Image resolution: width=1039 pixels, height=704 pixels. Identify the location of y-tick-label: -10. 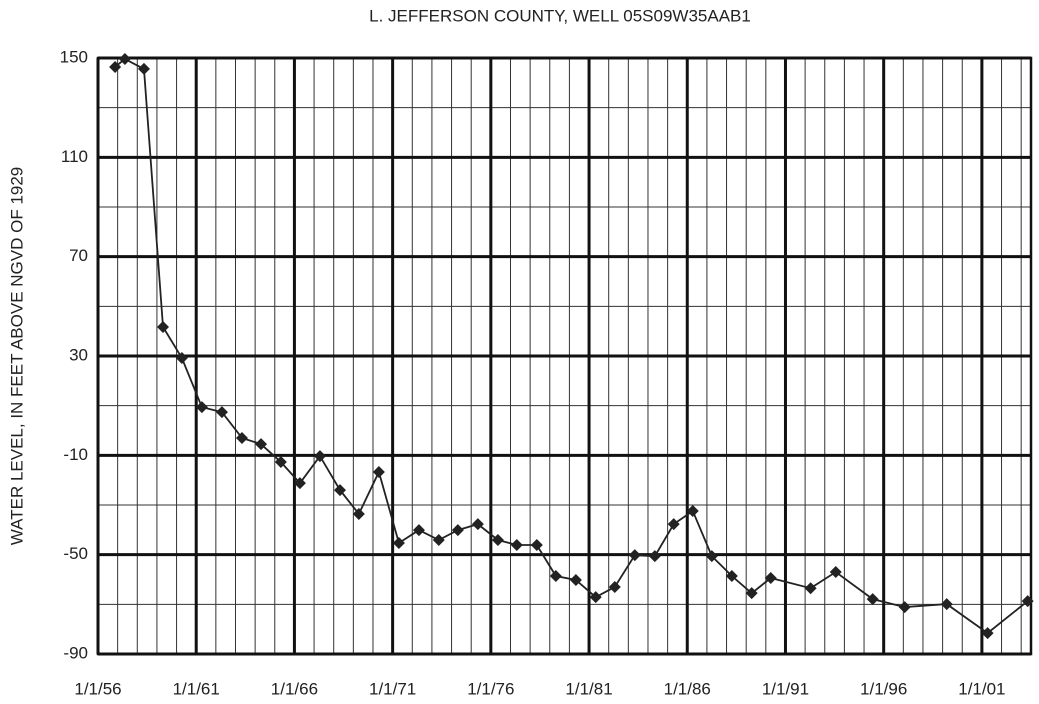
(75, 454).